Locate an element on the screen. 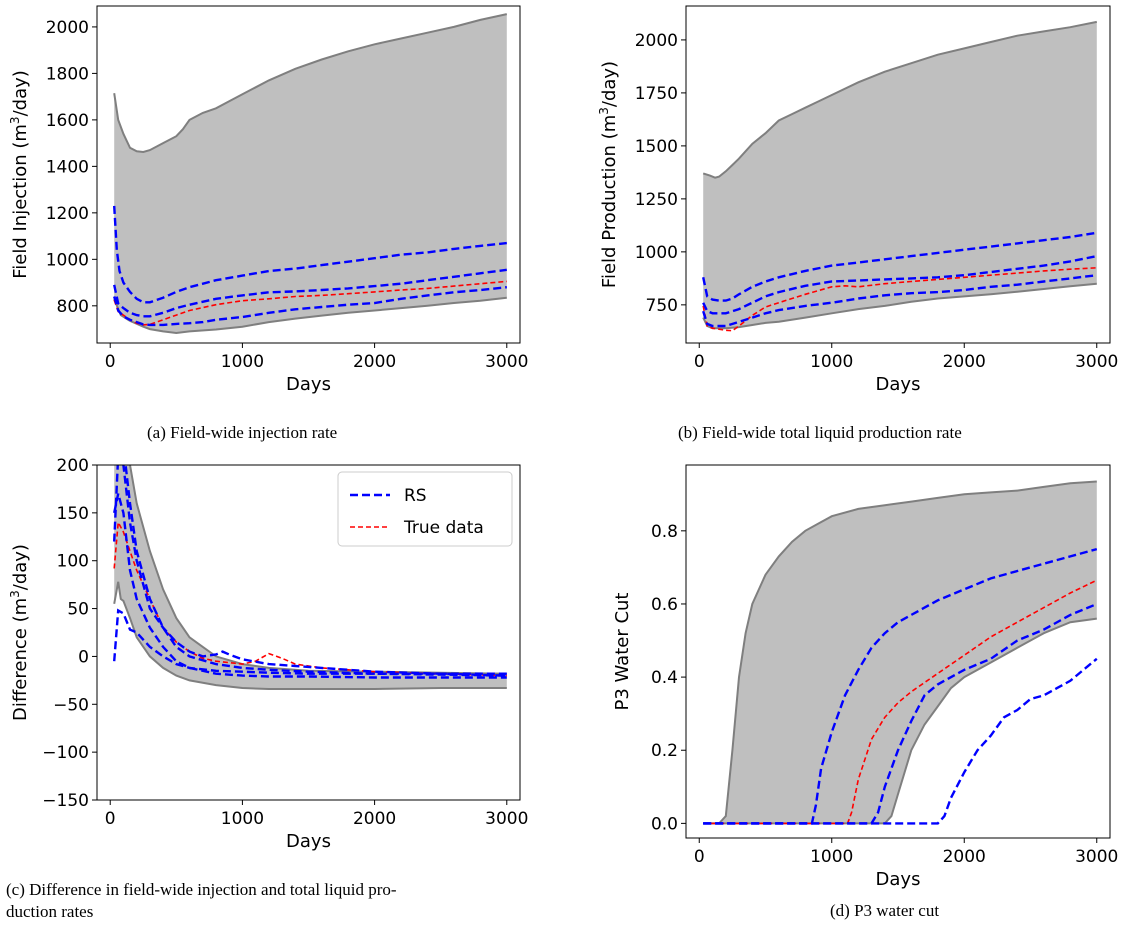  y-tick-label: 750 is located at coordinates (662, 306).